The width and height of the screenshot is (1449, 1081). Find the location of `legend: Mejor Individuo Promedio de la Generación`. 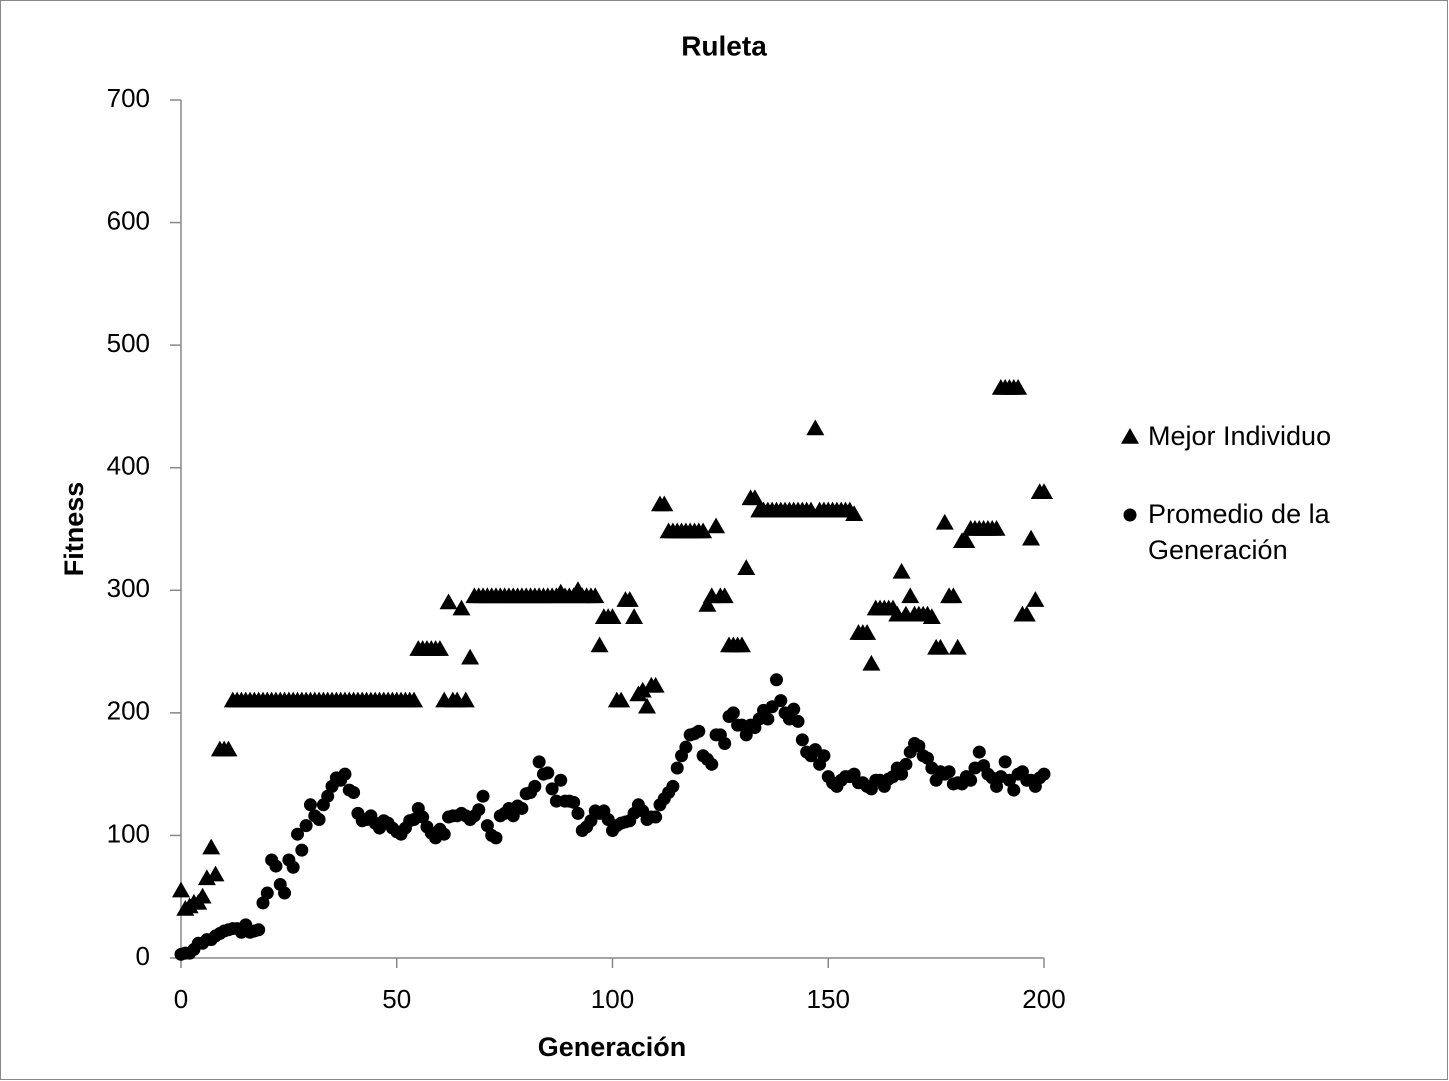

legend: Mejor Individuo Promedio de la Generación is located at coordinates (1245, 514).